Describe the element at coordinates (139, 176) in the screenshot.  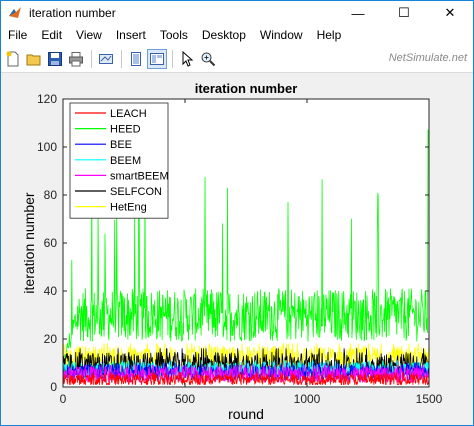
I see `legend-label-smartbeem: smartBEEM` at that location.